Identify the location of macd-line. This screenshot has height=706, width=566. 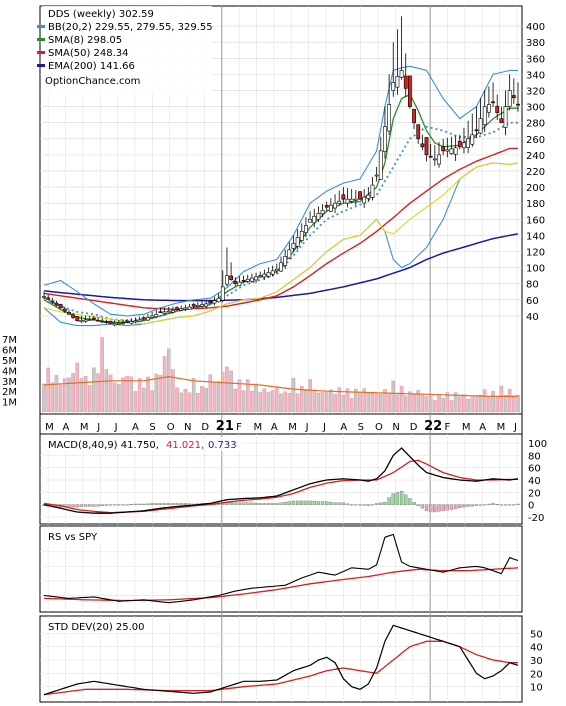
(281, 480).